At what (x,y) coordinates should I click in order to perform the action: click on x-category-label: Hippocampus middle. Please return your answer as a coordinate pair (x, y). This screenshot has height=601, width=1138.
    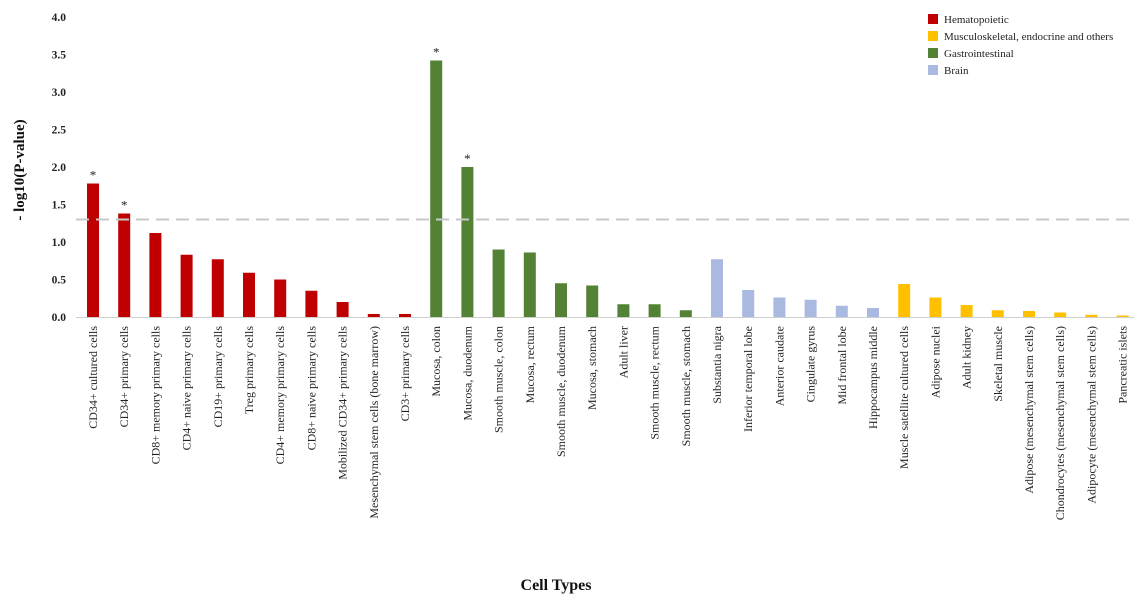
    Looking at the image, I should click on (873, 377).